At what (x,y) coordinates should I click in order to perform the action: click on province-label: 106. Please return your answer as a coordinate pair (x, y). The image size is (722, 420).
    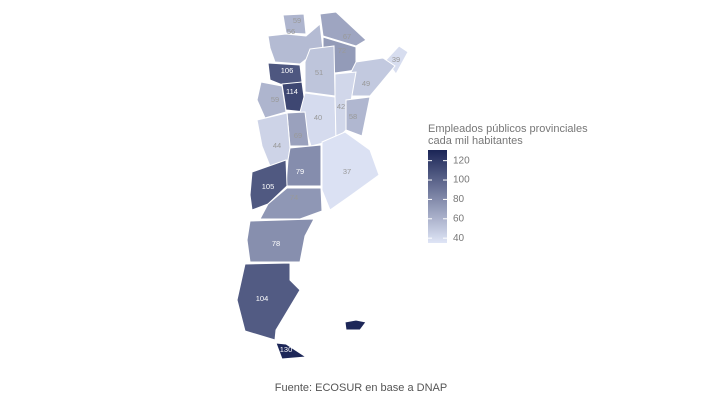
    Looking at the image, I should click on (287, 70).